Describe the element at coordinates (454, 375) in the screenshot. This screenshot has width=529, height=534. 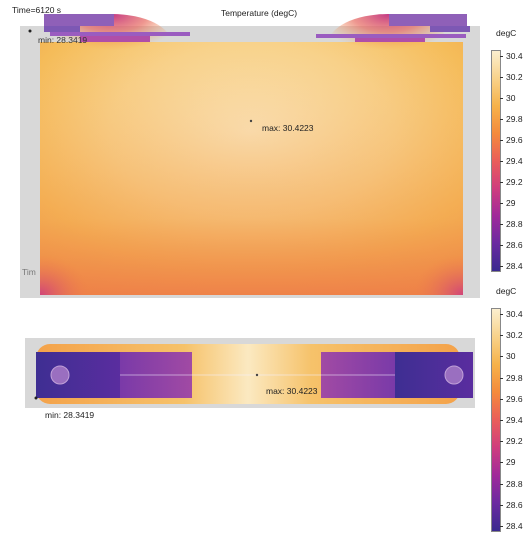
I see `right-terminal` at that location.